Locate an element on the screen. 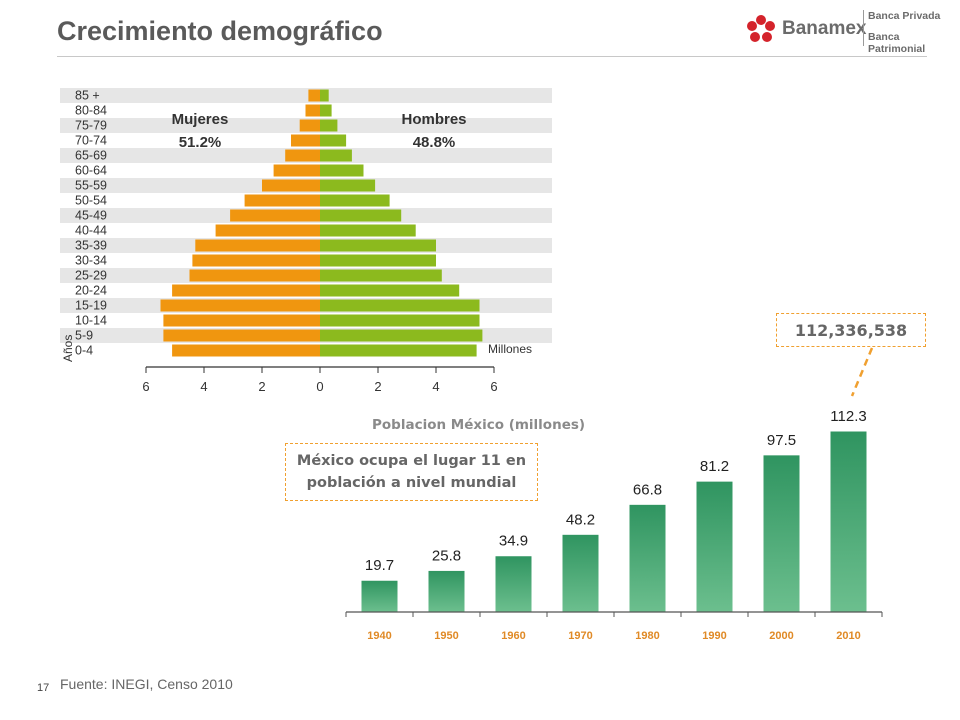 This screenshot has height=720, width=960. age-tick-label: 10-14 is located at coordinates (91, 321).